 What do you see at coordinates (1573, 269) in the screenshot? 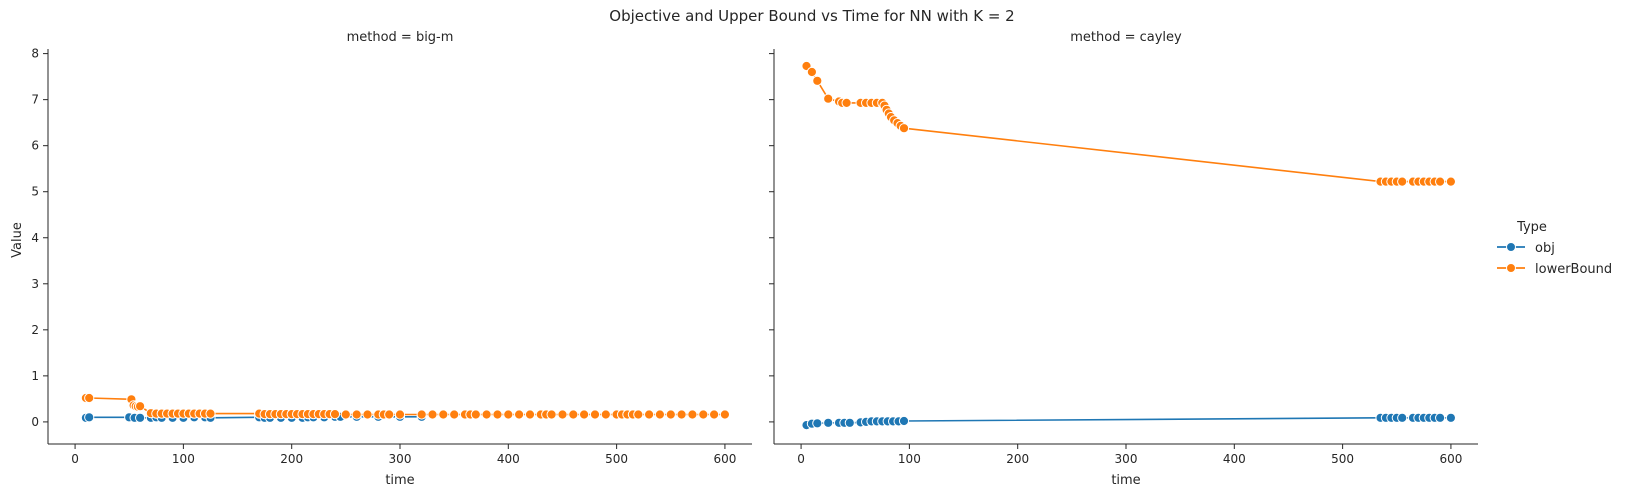
I see `legend-label-lowerbound: lowerBound` at bounding box center [1573, 269].